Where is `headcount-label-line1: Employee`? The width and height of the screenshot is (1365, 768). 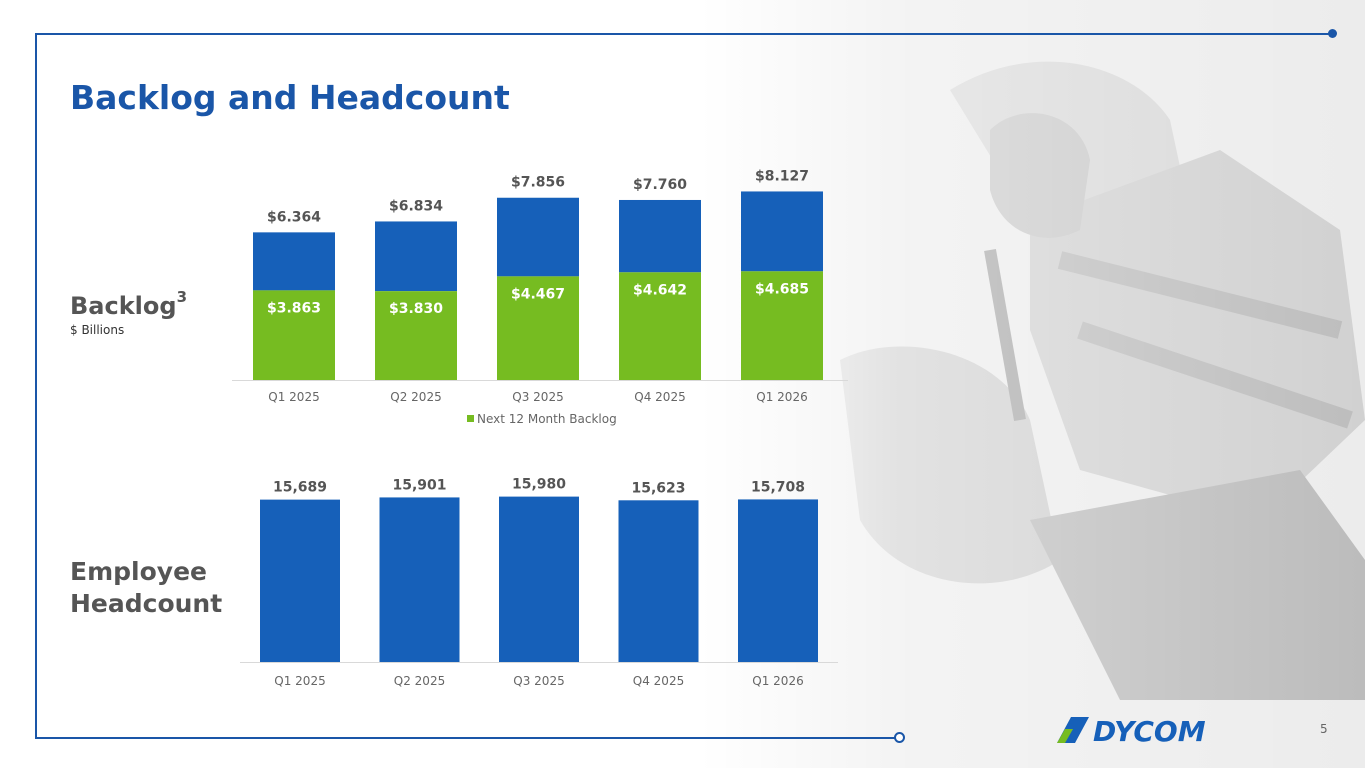 headcount-label-line1: Employee is located at coordinates (138, 571).